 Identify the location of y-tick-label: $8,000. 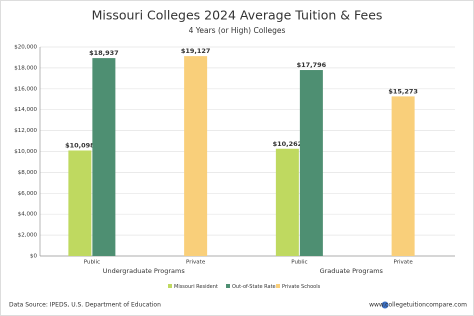
(28, 173).